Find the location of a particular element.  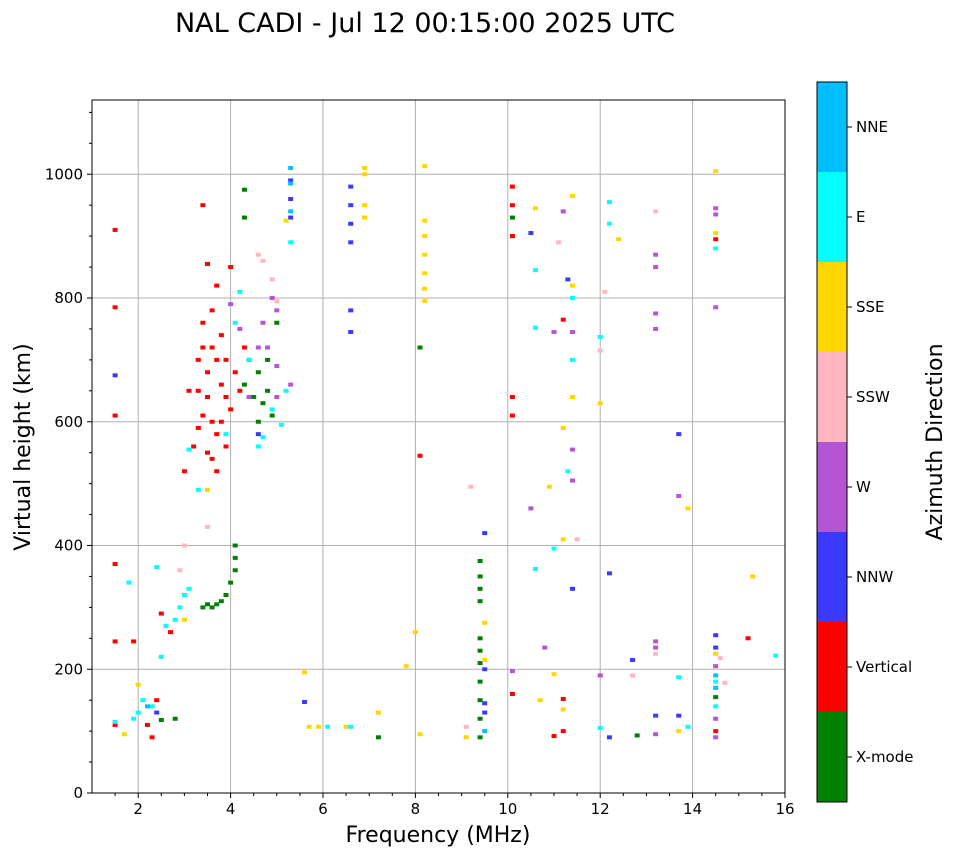

y-tick-label: 200 is located at coordinates (68, 669).